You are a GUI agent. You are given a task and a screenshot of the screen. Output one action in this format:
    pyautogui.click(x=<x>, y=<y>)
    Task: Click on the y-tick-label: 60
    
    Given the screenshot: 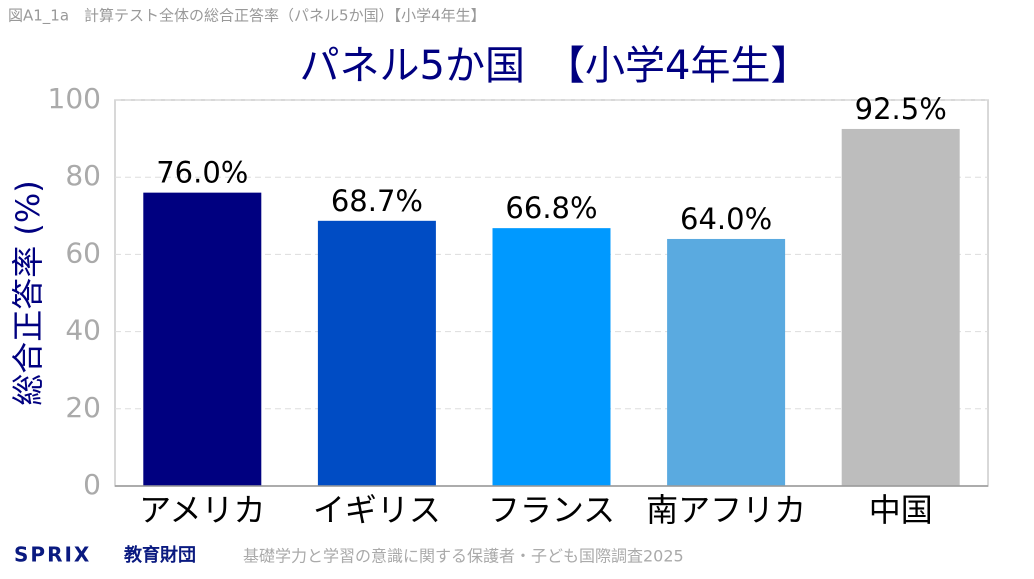 What is the action you would take?
    pyautogui.click(x=83, y=252)
    